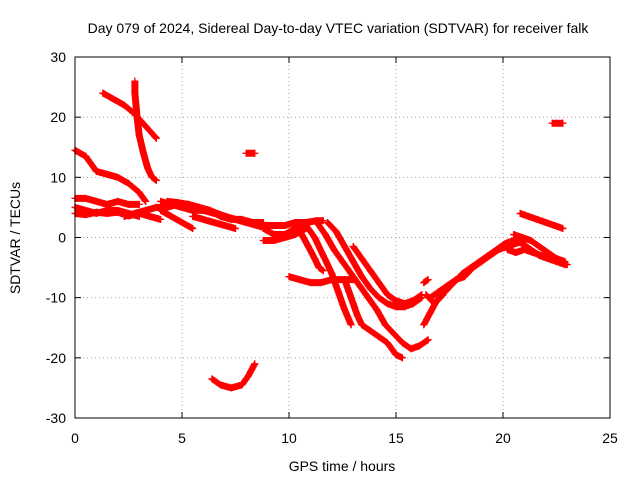 Image resolution: width=640 pixels, height=480 pixels. I want to click on y-tick-label: -20, so click(56, 358).